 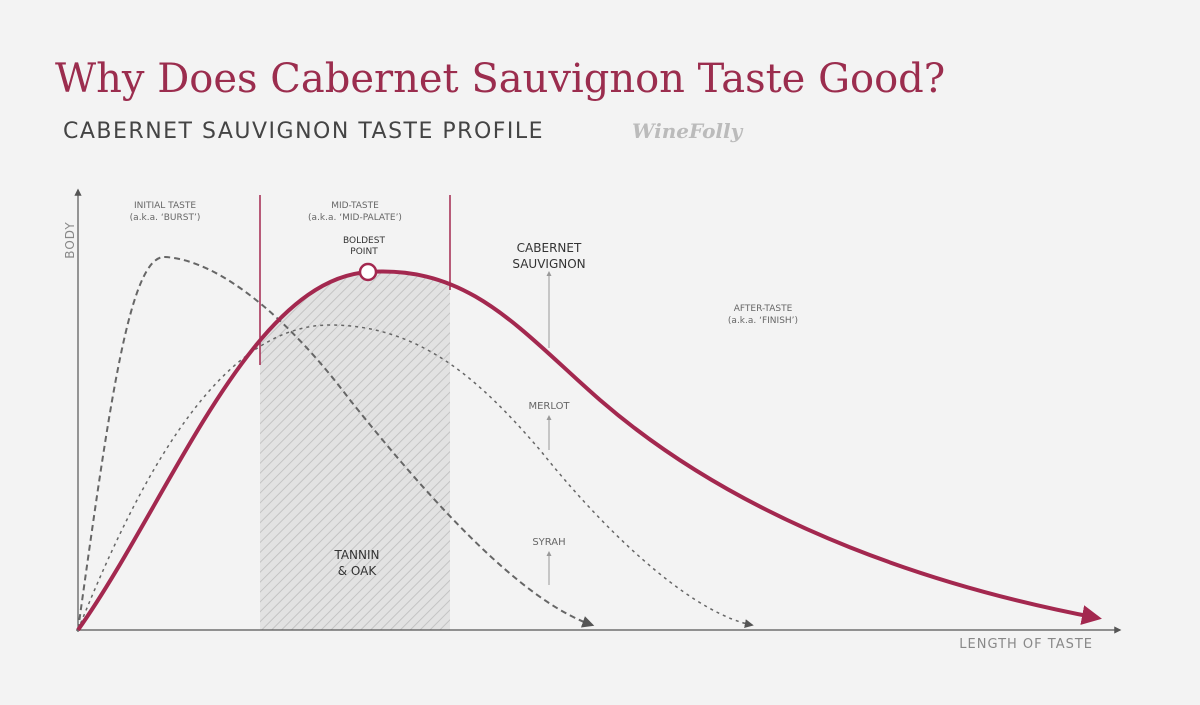 What do you see at coordinates (688, 131) in the screenshot?
I see `brand: WineFolly` at bounding box center [688, 131].